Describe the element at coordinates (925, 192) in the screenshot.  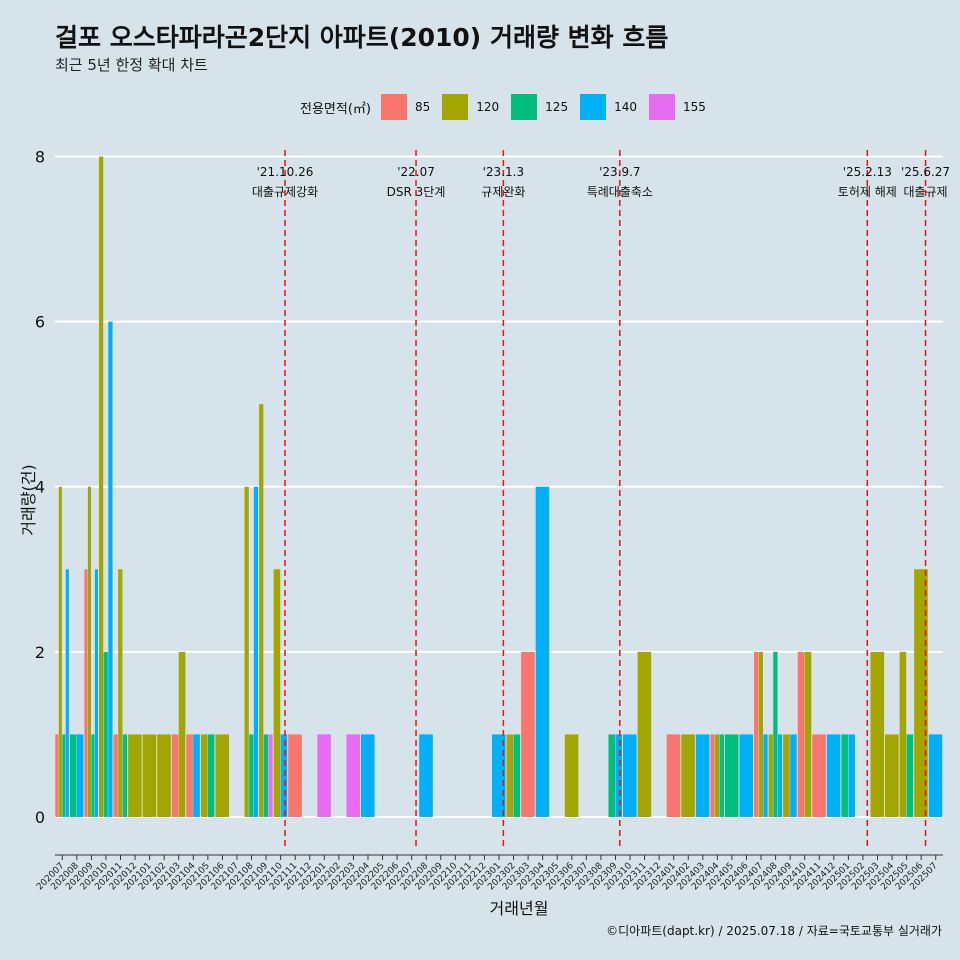
I see `event-label: 대출규제` at that location.